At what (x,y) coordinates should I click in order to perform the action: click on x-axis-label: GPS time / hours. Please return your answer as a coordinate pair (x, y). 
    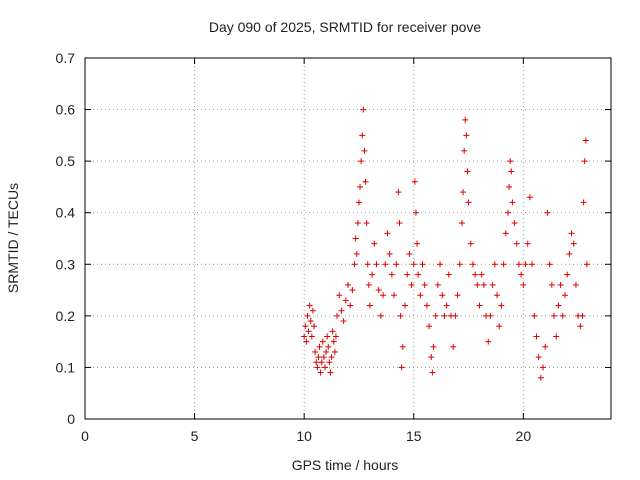
    Looking at the image, I should click on (345, 465).